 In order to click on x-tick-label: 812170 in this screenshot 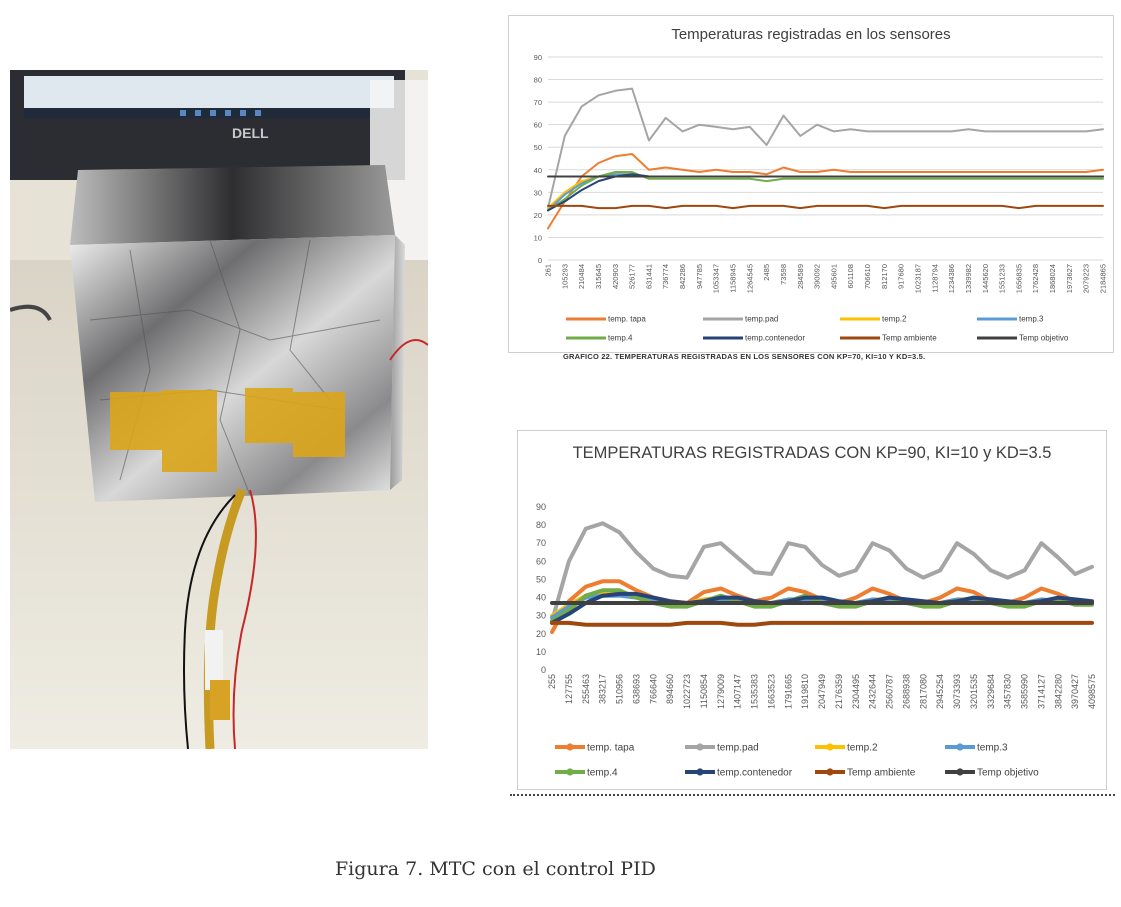, I will do `click(884, 276)`.